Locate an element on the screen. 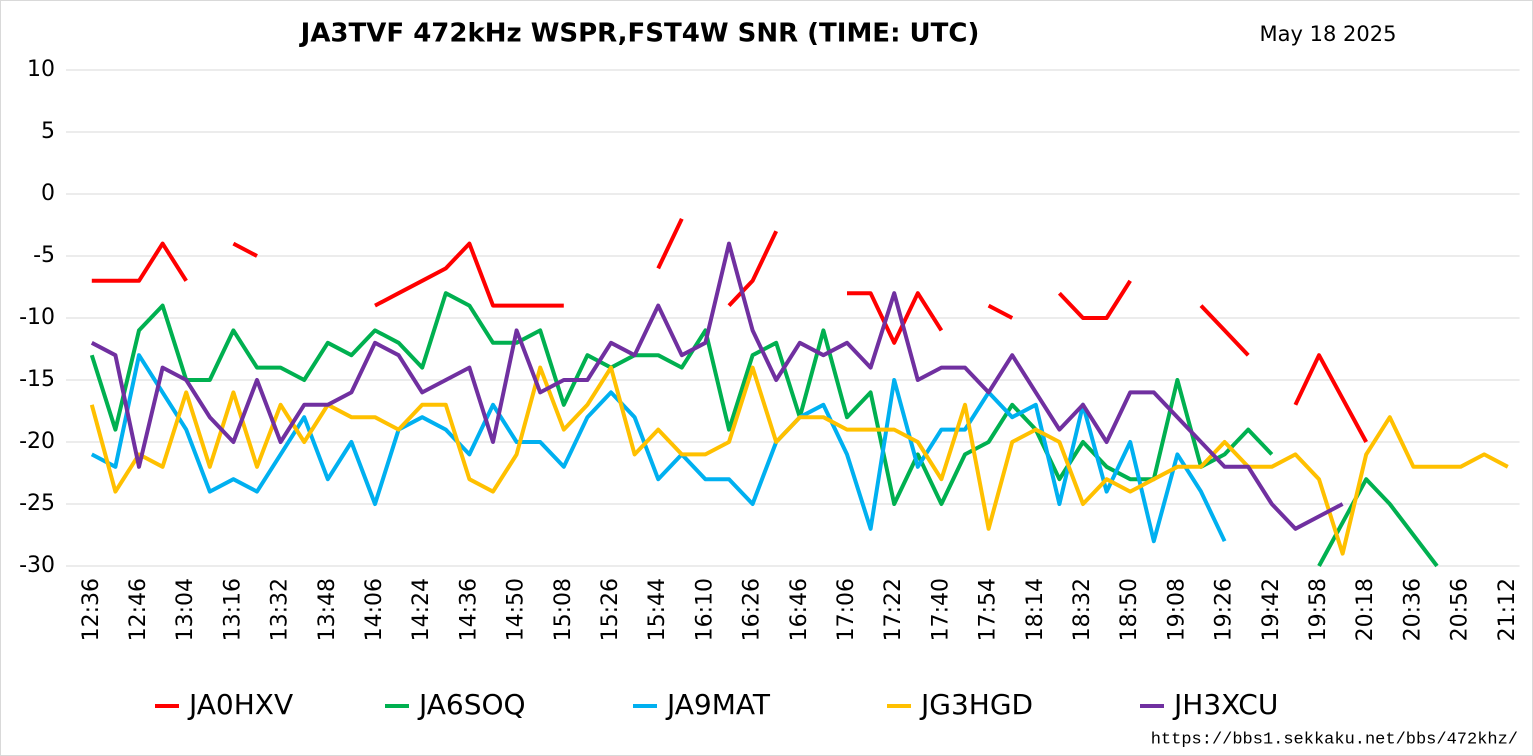  legend-label: JA0HXV is located at coordinates (240, 704).